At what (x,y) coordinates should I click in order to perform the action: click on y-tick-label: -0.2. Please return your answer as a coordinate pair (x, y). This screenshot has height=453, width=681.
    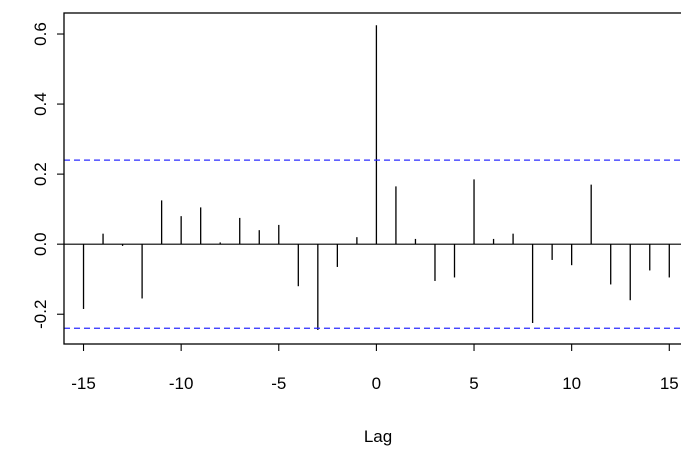
    Looking at the image, I should click on (40, 314).